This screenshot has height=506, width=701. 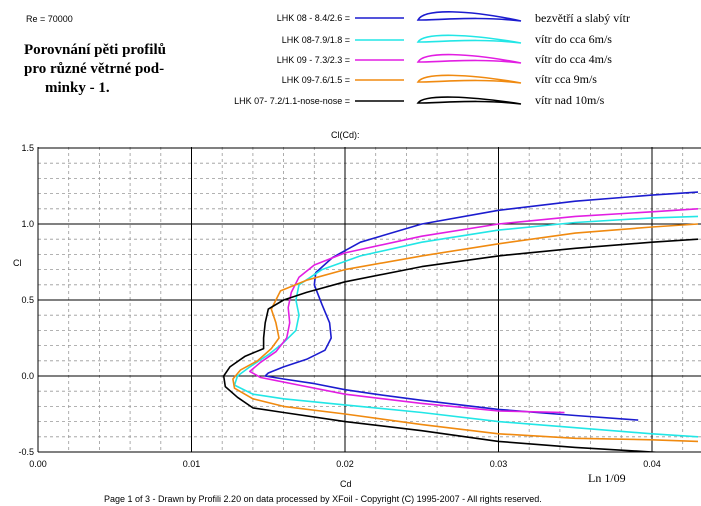 I want to click on heading-line-3: minky - 1., so click(x=77, y=88).